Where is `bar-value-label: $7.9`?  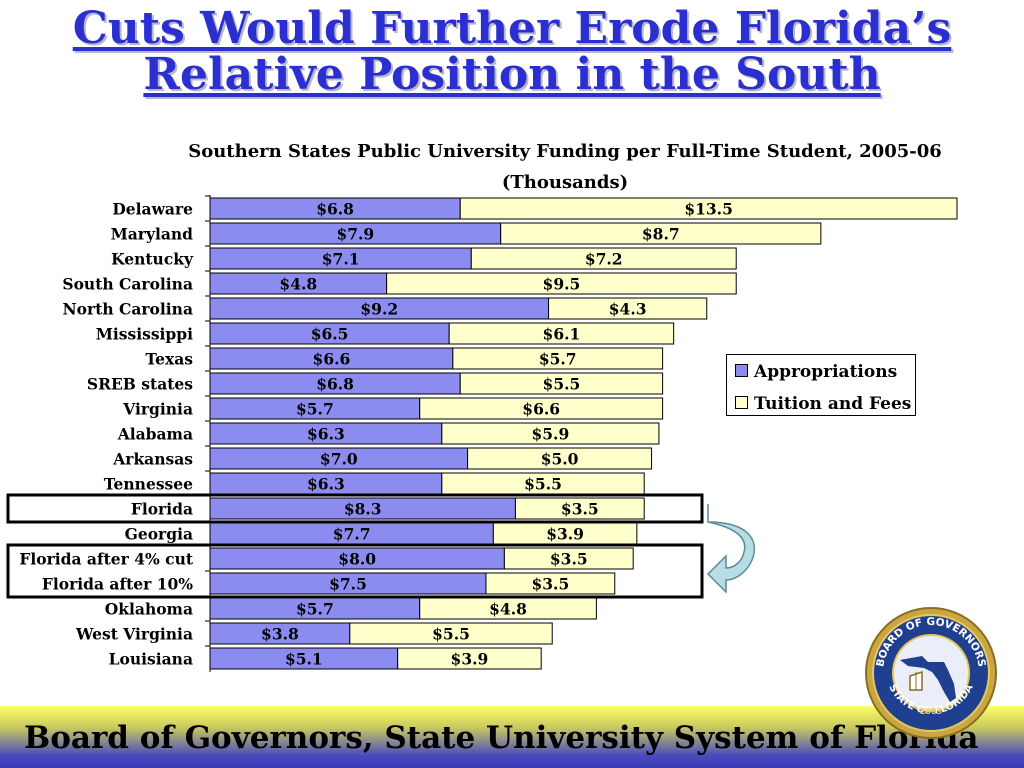 bar-value-label: $7.9 is located at coordinates (355, 234).